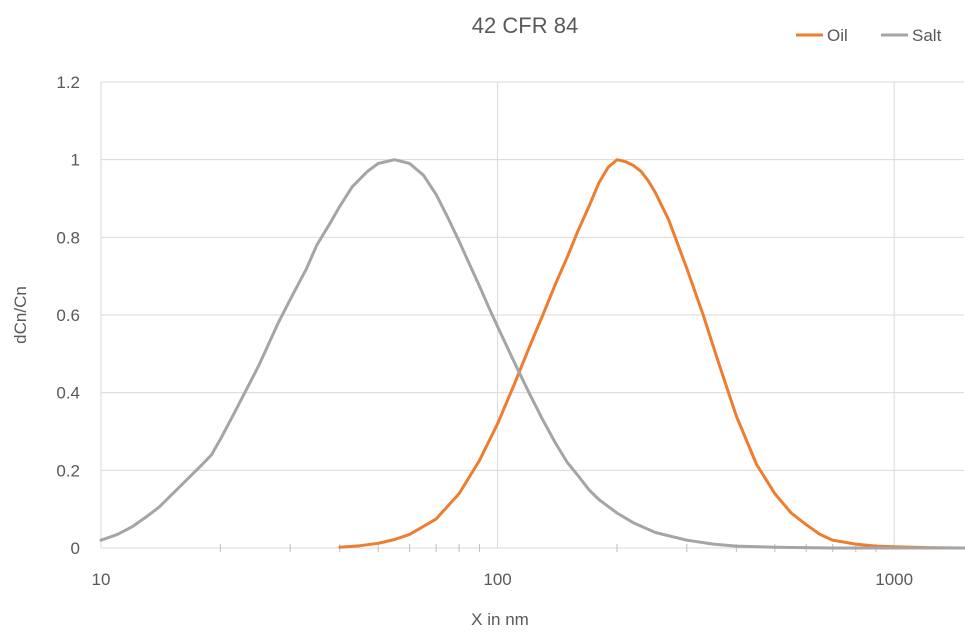  I want to click on y-tick-label: 0, so click(75, 548).